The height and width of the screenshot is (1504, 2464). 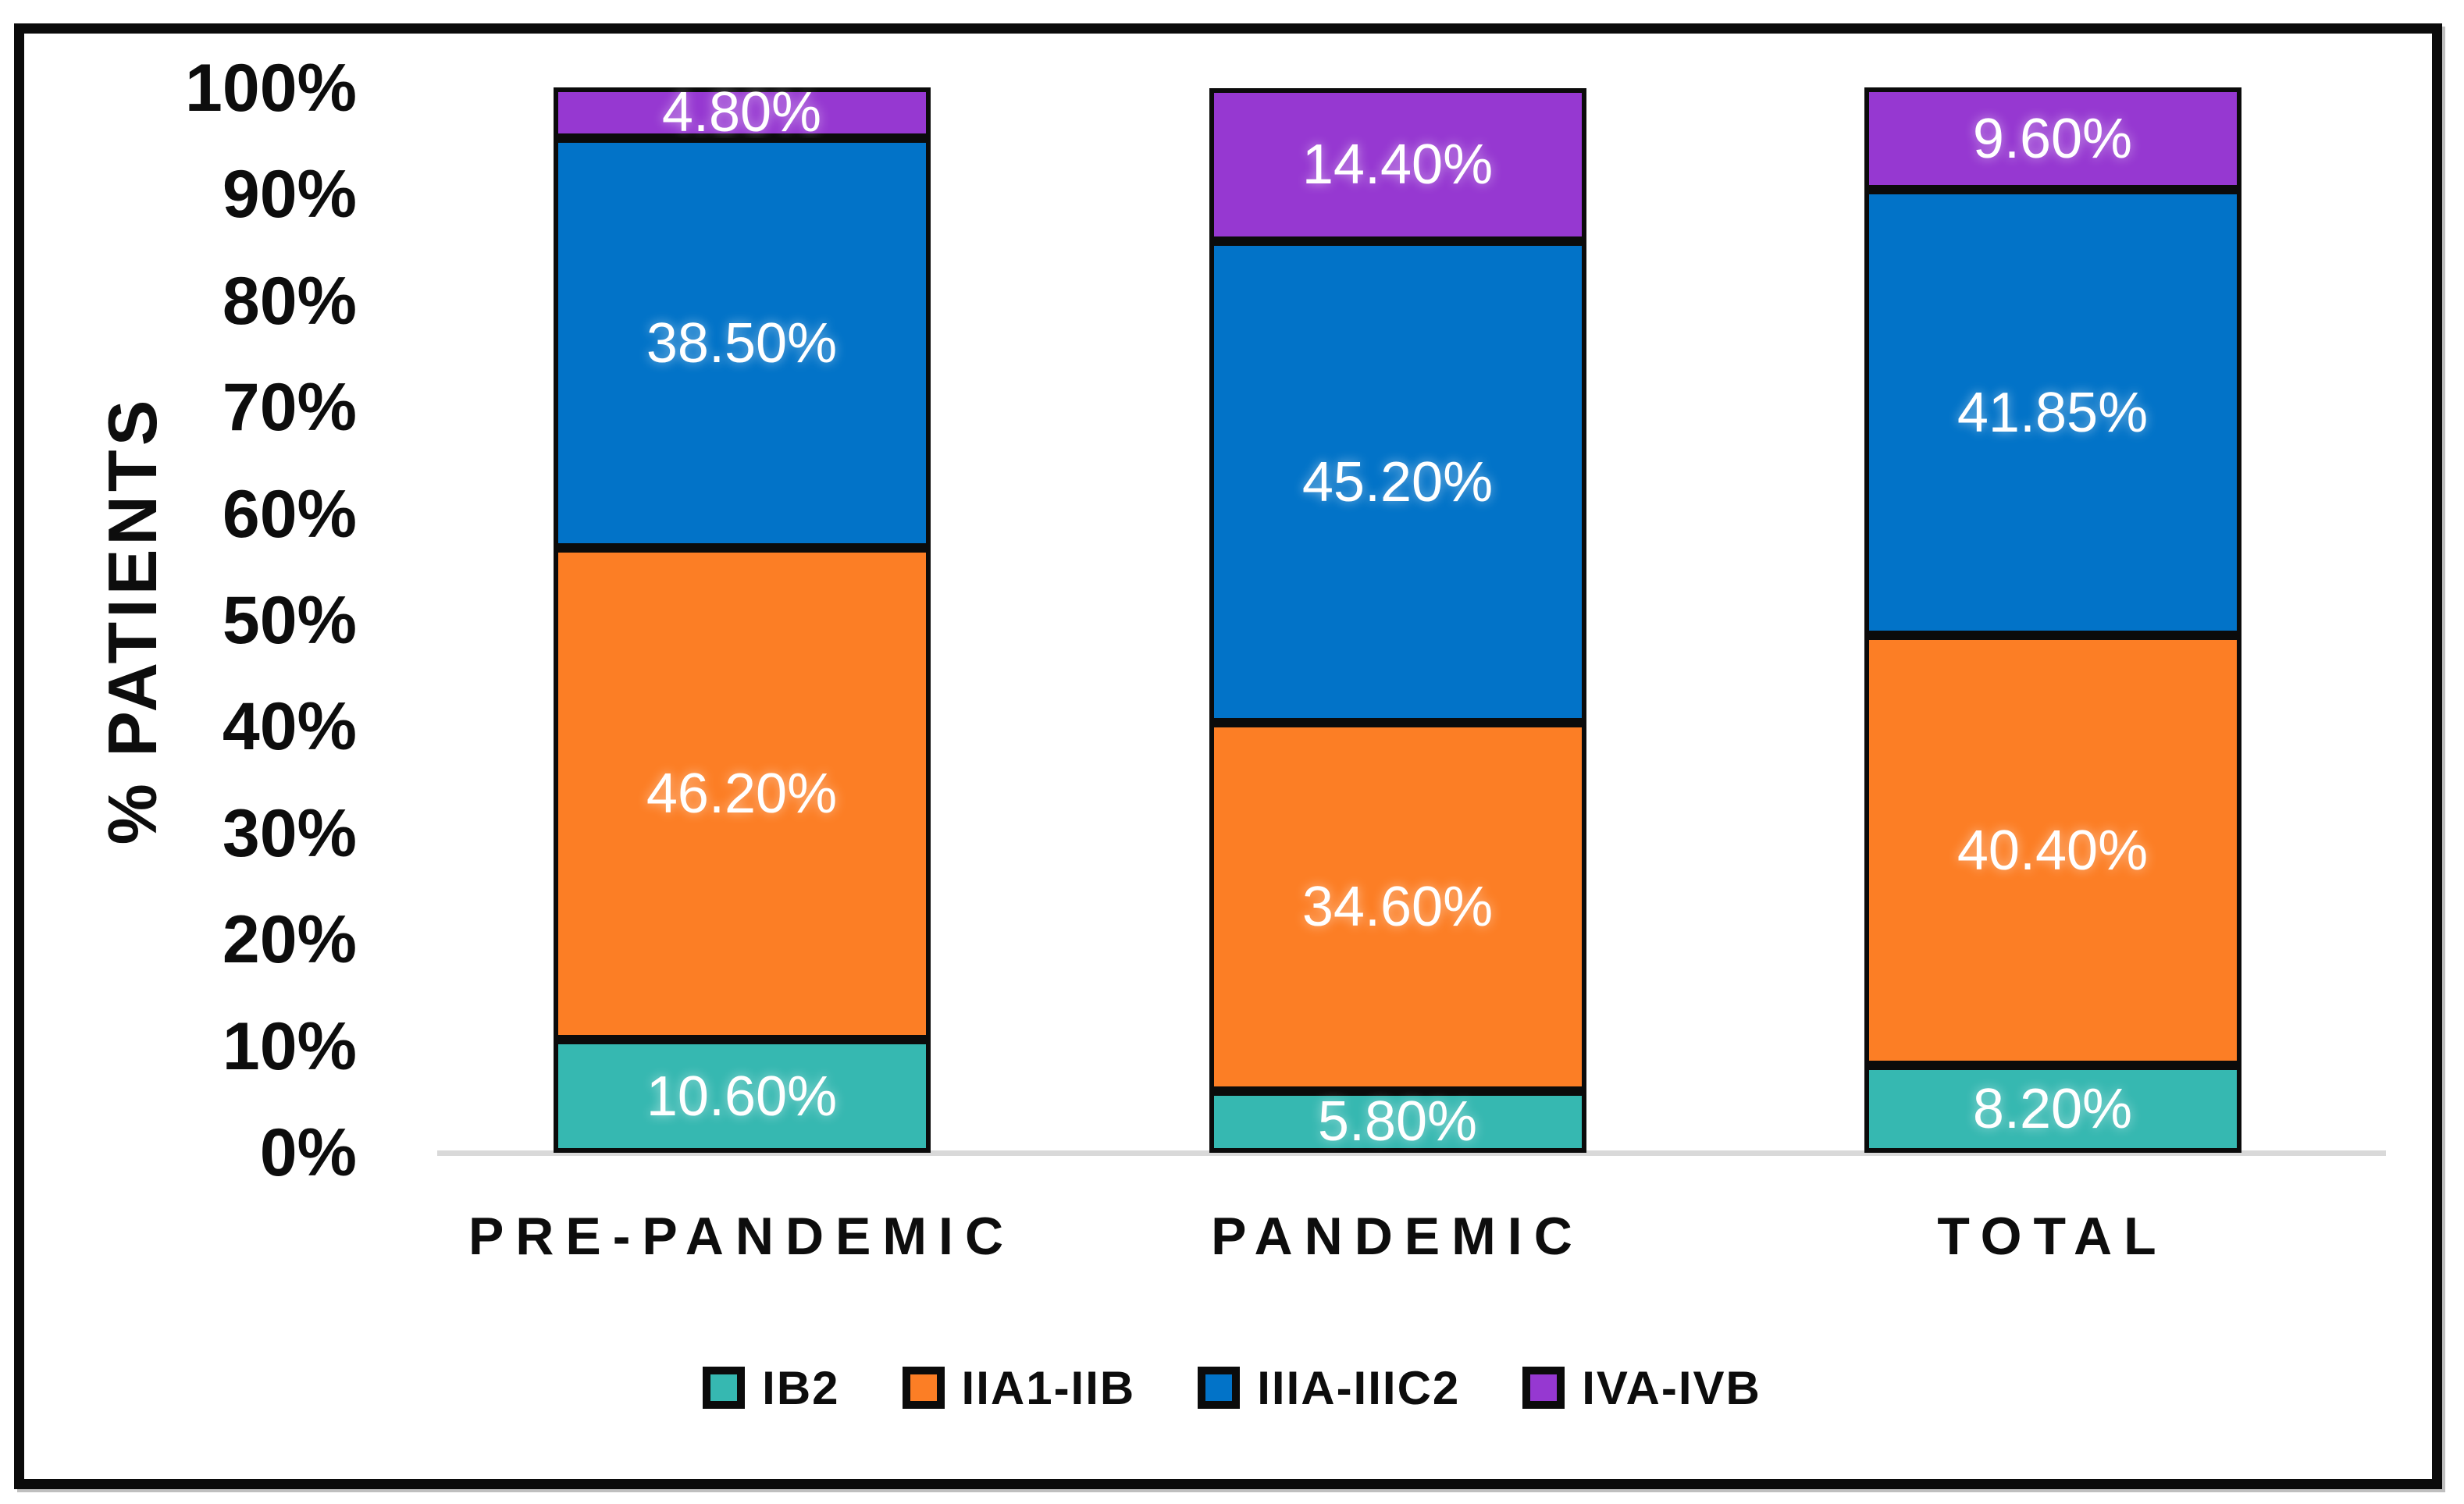 I want to click on y-tick-label: 0%, so click(x=308, y=1152).